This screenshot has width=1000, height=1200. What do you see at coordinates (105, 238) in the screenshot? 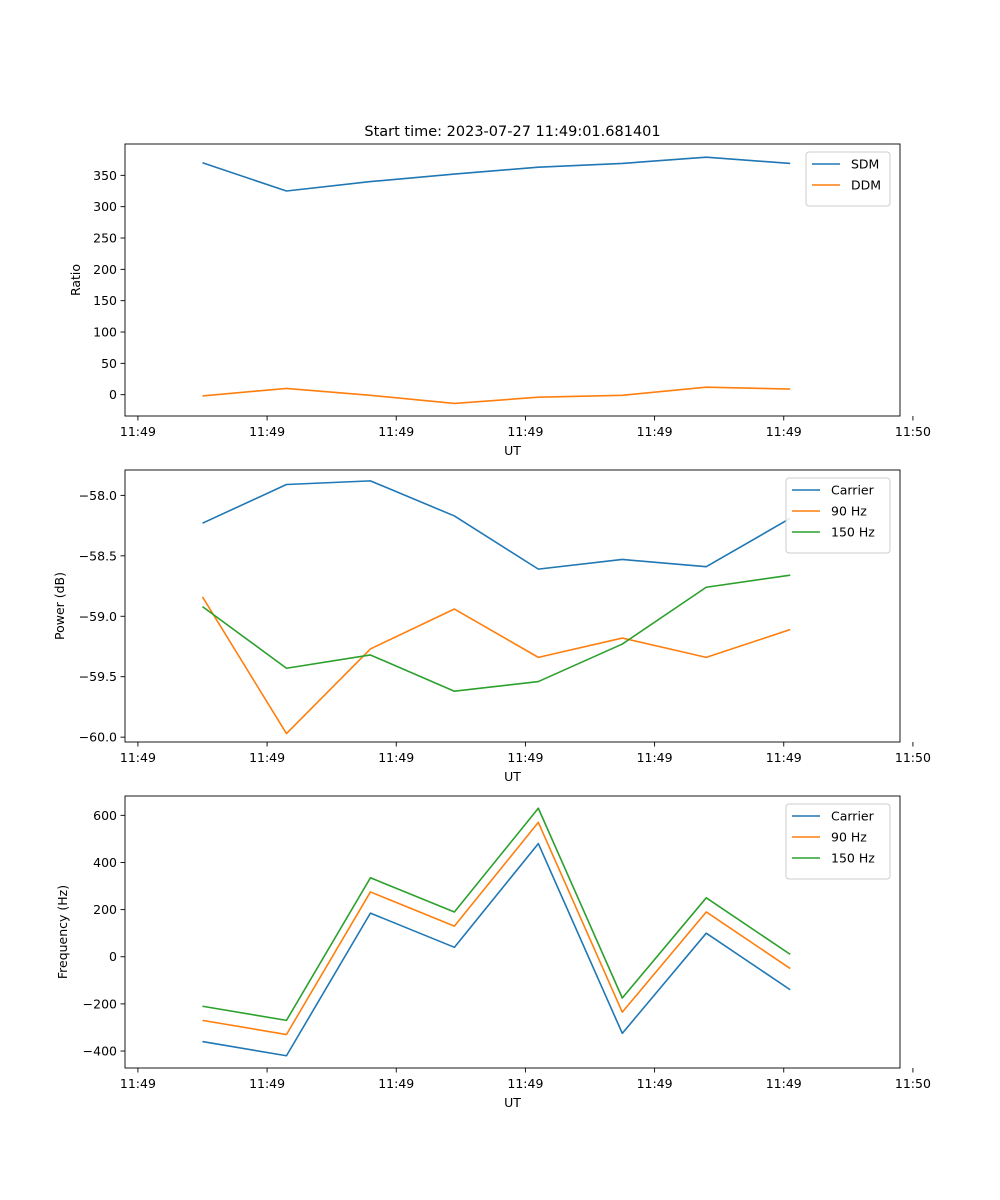
I see `y-tick-label: 250` at bounding box center [105, 238].